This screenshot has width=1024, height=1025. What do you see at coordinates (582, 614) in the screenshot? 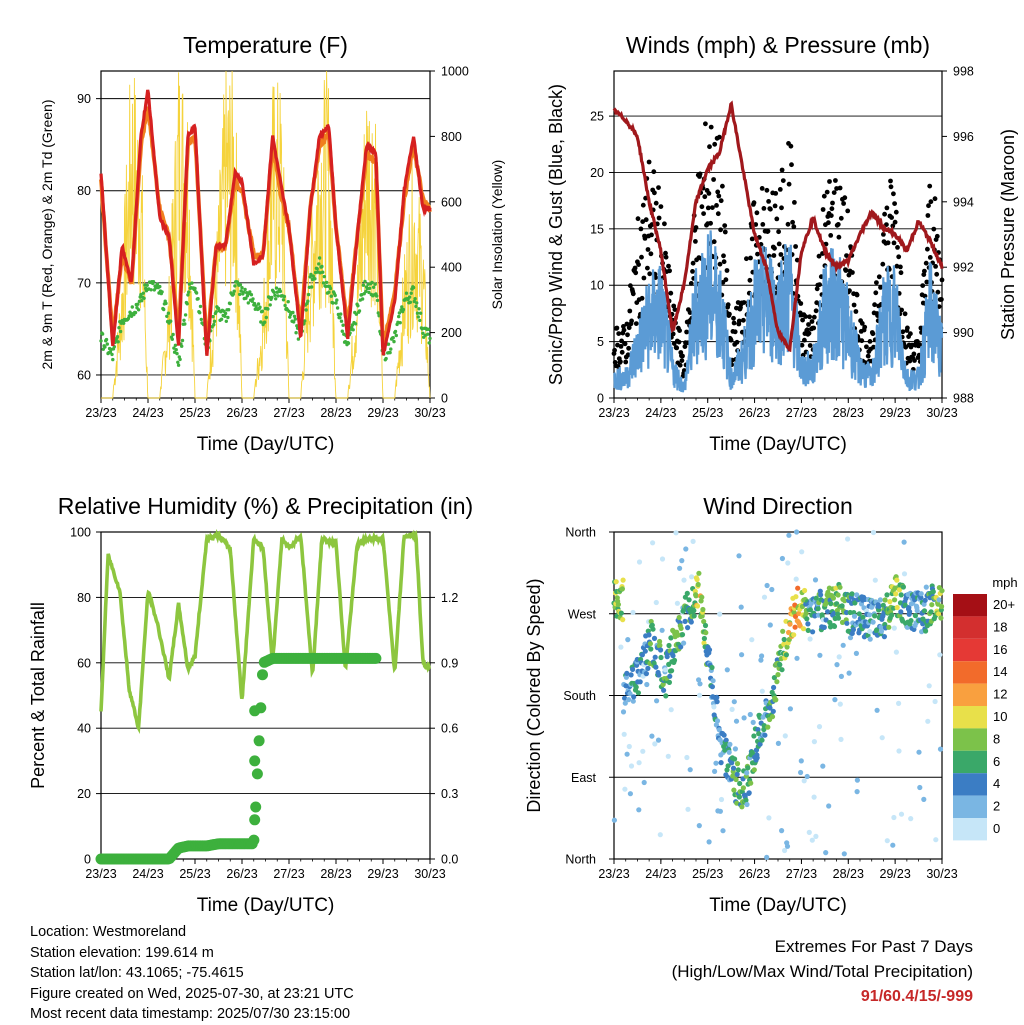
I see `y-tick-label: West` at bounding box center [582, 614].